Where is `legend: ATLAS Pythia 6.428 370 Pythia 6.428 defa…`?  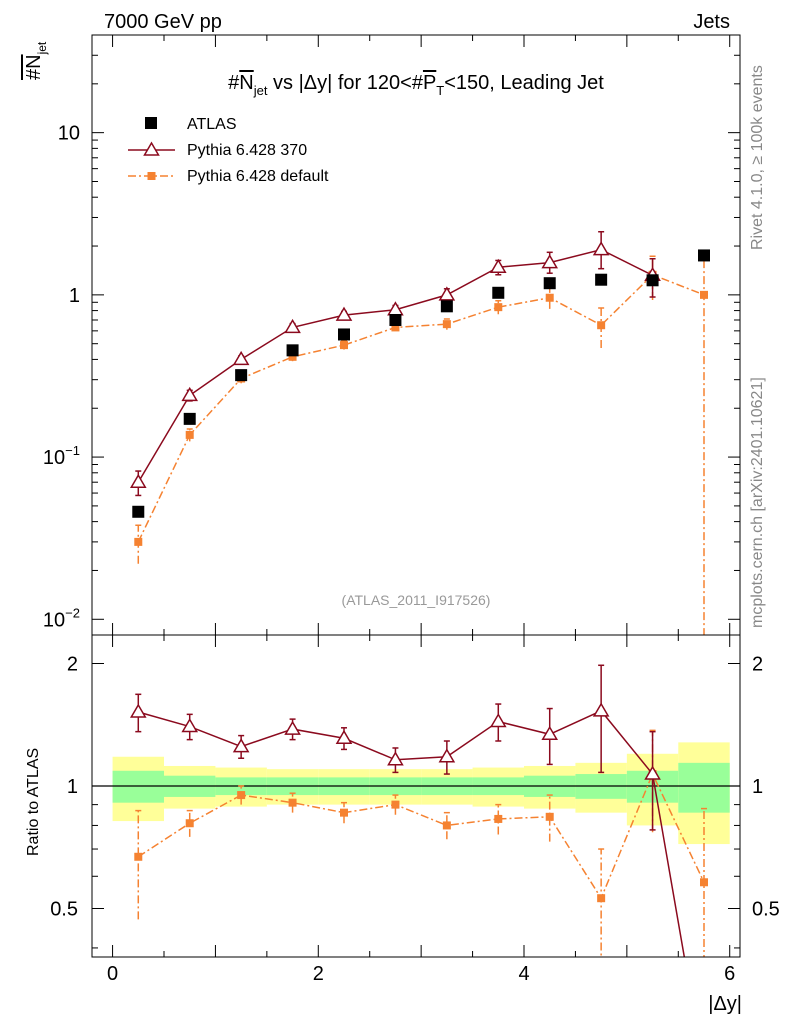
legend: ATLAS Pythia 6.428 370 Pythia 6.428 defa… is located at coordinates (228, 150).